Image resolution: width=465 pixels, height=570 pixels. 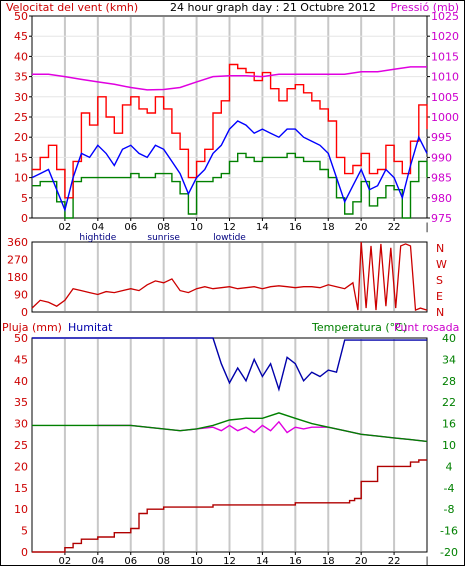 What do you see at coordinates (394, 561) in the screenshot?
I see `climate-x-tick-label: 22` at bounding box center [394, 561].